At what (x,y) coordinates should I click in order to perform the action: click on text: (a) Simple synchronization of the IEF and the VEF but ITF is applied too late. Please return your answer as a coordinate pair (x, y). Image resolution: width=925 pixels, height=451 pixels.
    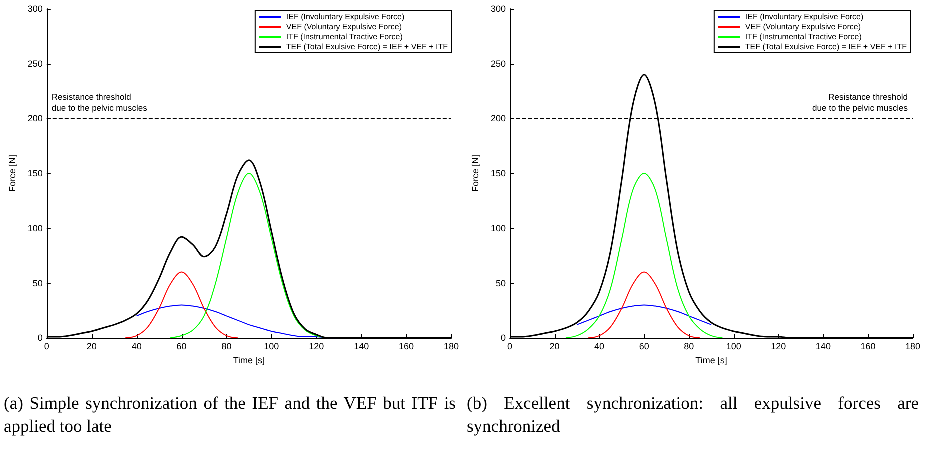
    Looking at the image, I should click on (230, 415).